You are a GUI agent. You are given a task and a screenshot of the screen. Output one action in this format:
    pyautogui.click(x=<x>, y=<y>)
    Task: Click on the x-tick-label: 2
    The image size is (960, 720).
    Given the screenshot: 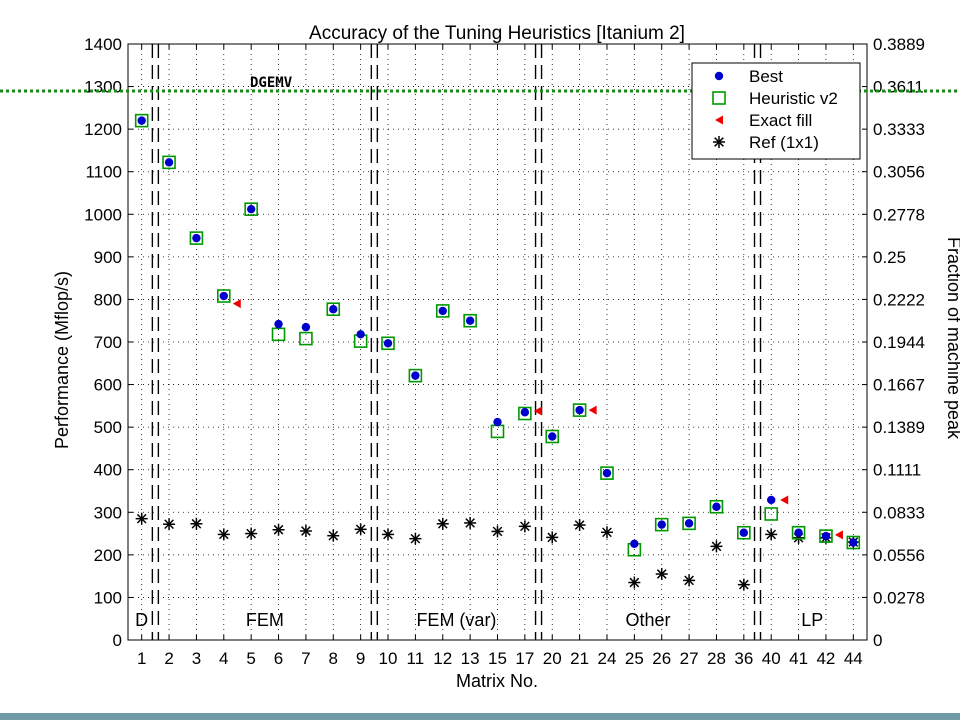 What is the action you would take?
    pyautogui.click(x=168, y=658)
    